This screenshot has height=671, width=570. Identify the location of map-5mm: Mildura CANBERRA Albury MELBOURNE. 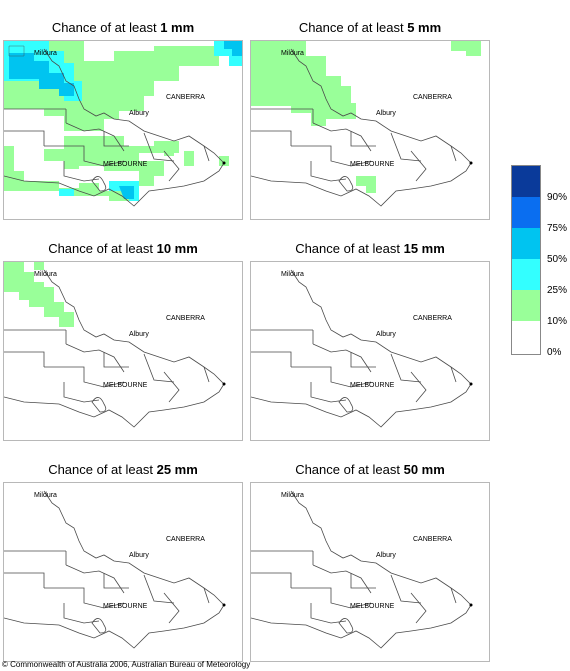
(370, 130).